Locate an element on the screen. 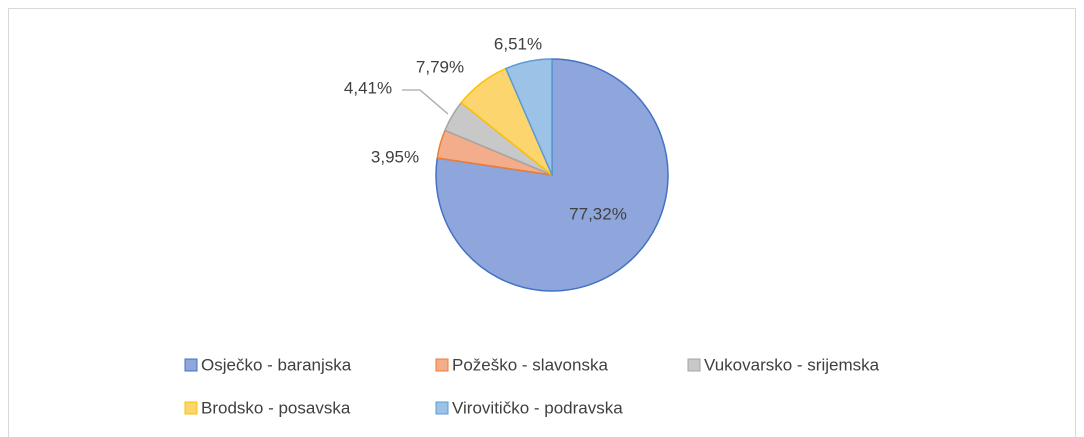 The height and width of the screenshot is (437, 1084). data-label: 6,51% is located at coordinates (518, 43).